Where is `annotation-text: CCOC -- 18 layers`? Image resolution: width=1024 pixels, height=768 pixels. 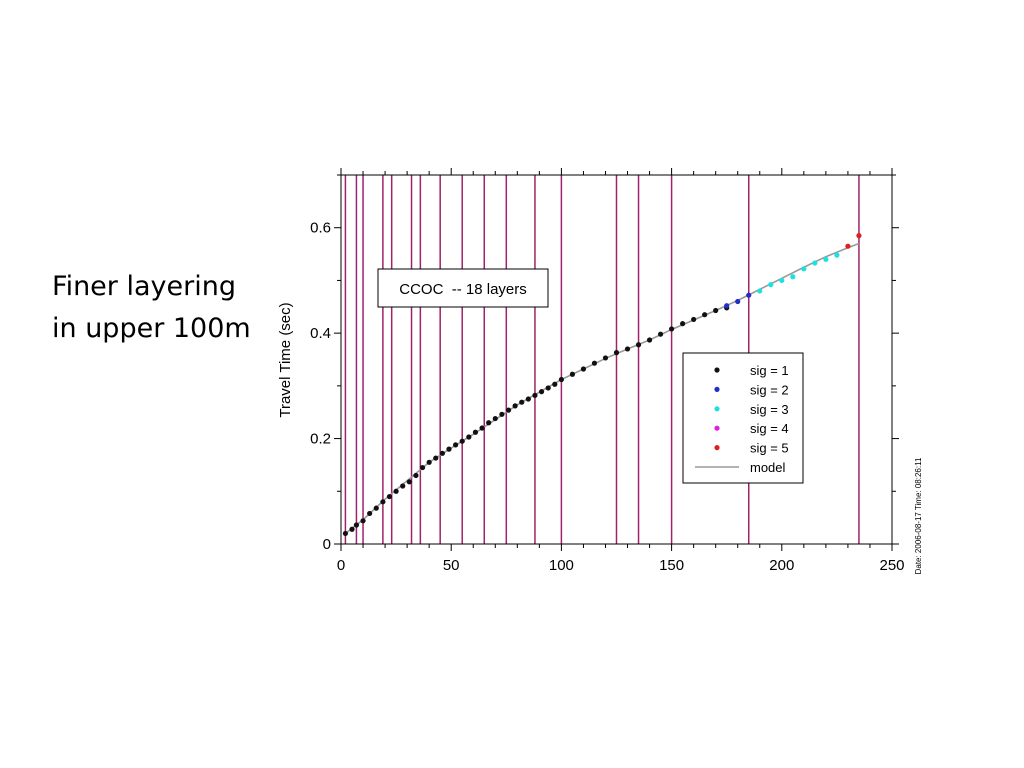
annotation-text: CCOC -- 18 layers is located at coordinates (463, 289).